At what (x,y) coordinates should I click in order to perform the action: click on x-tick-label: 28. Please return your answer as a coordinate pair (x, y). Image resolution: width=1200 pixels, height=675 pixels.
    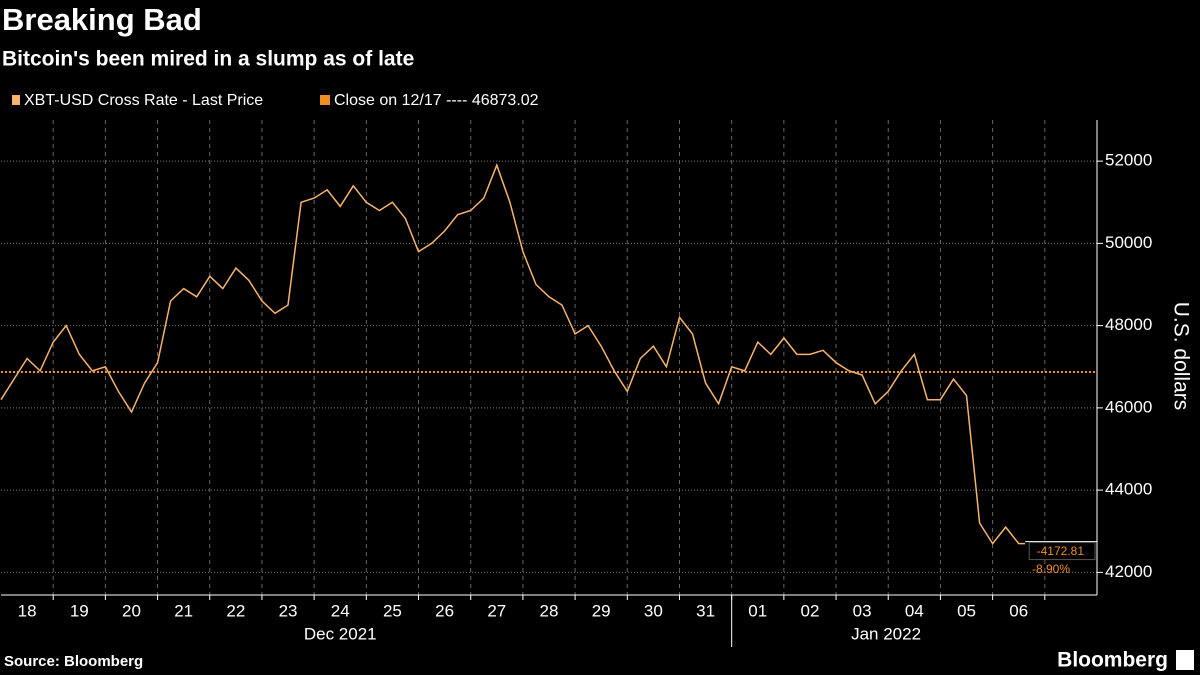
    Looking at the image, I should click on (549, 610).